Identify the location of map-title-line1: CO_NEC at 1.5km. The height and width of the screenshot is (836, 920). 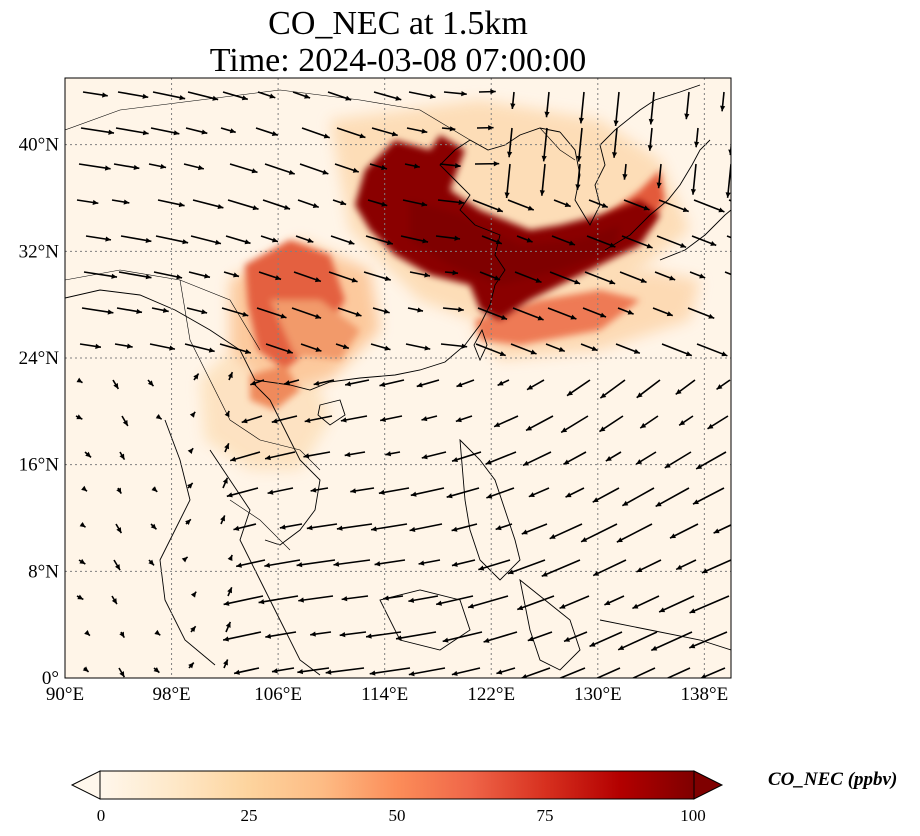
(398, 23).